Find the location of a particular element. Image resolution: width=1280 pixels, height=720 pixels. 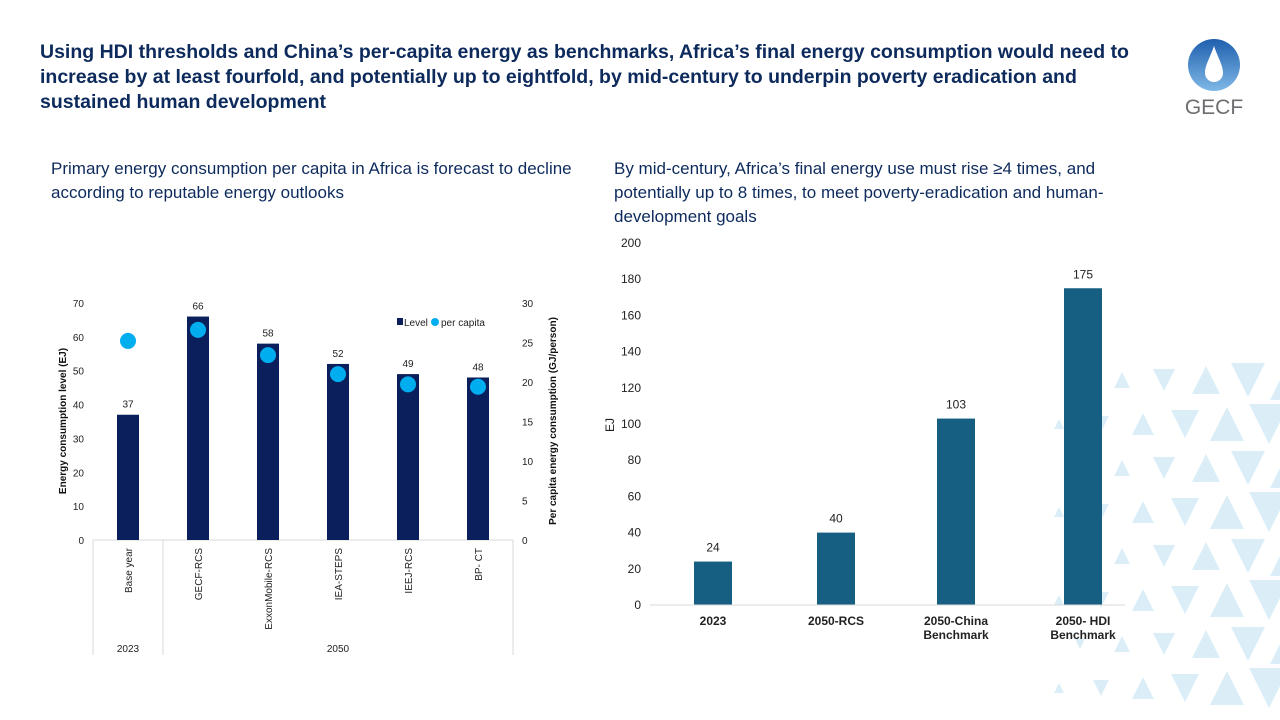

x-category-label: 2050- HDI is located at coordinates (1083, 621).